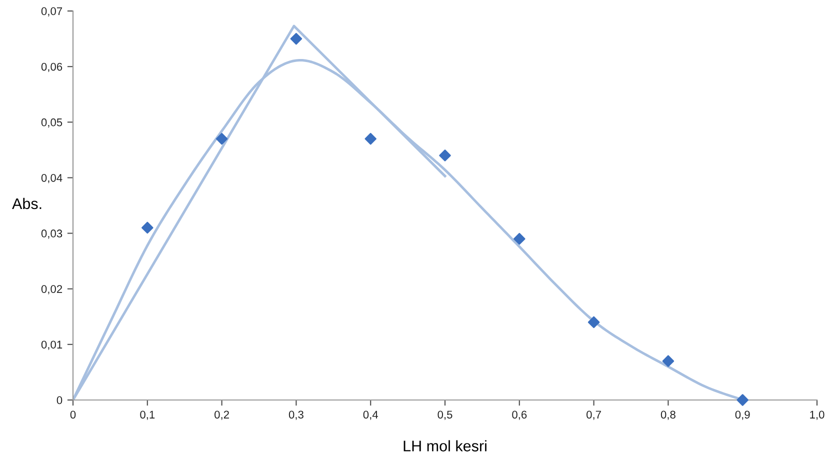  I want to click on y-tick-label: 0,06, so click(51, 67).